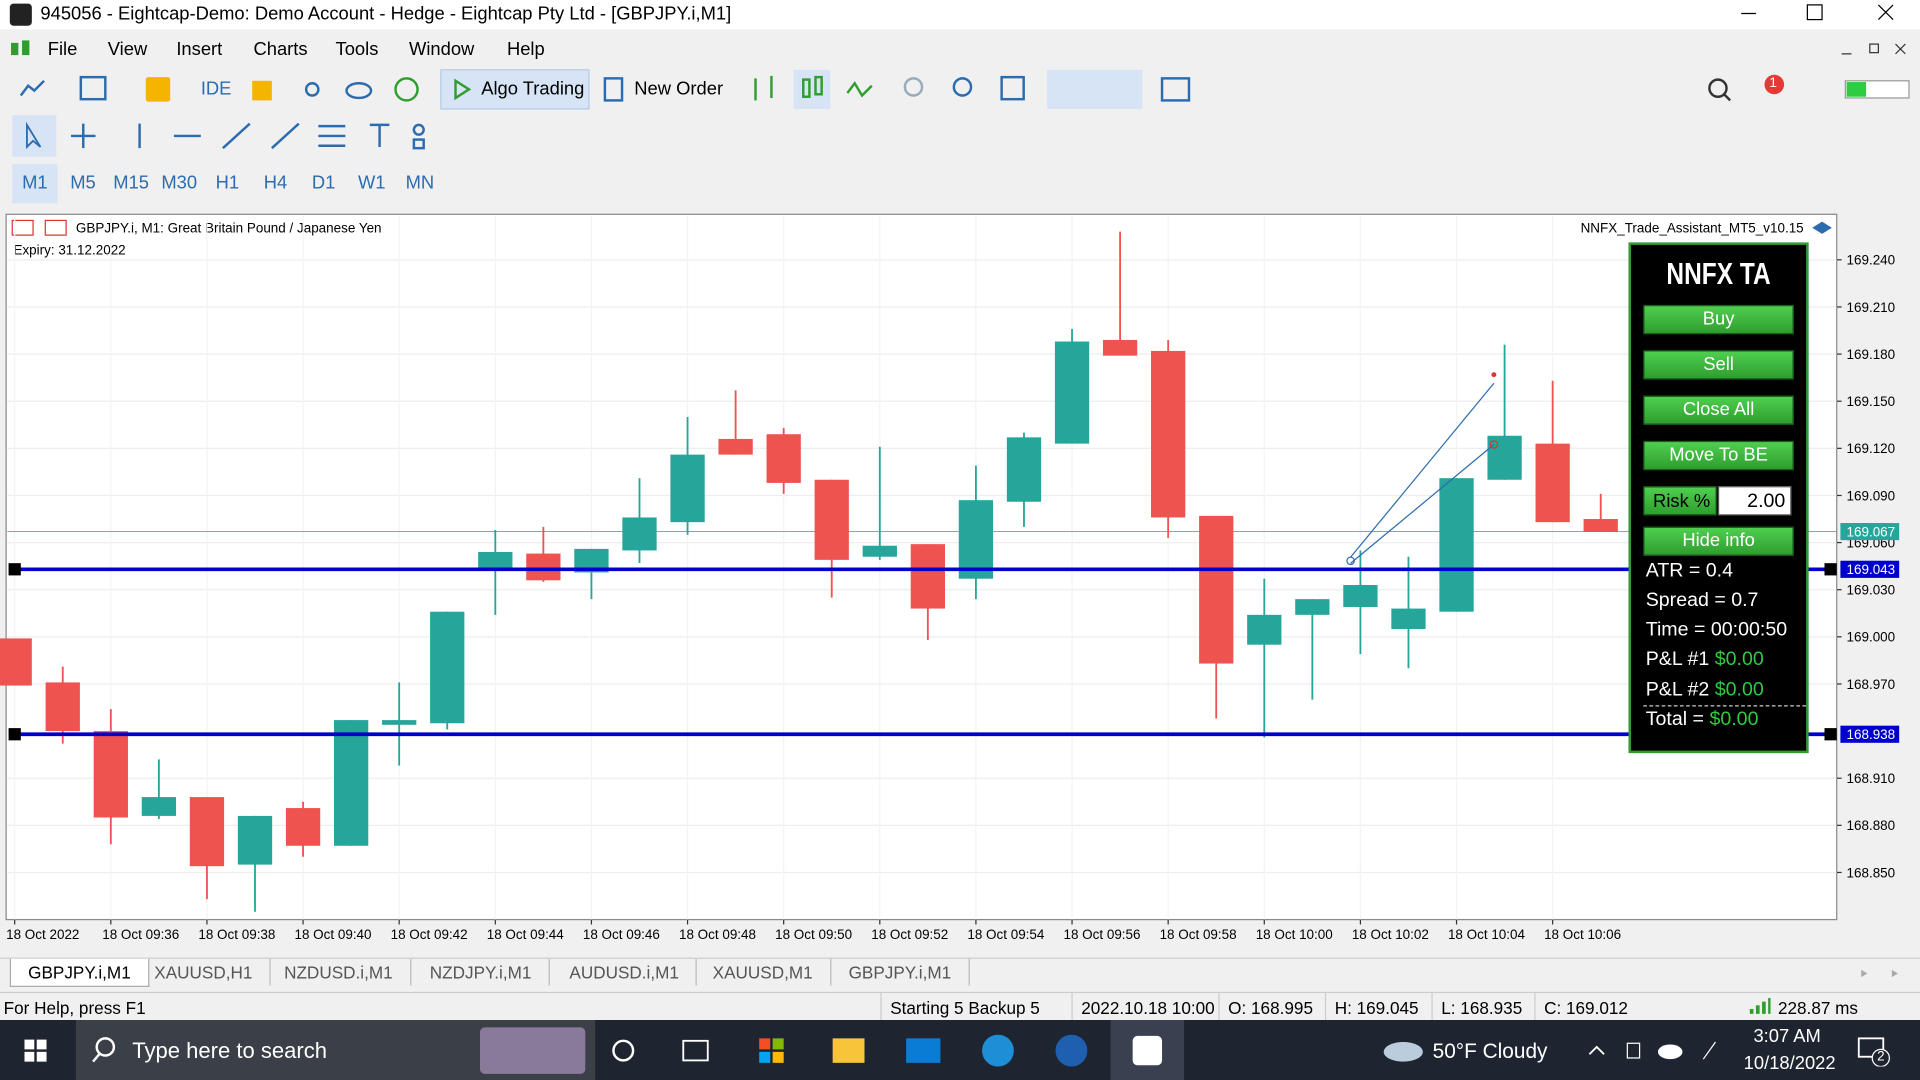 The image size is (1920, 1080). I want to click on panel-button: Sell, so click(1718, 365).